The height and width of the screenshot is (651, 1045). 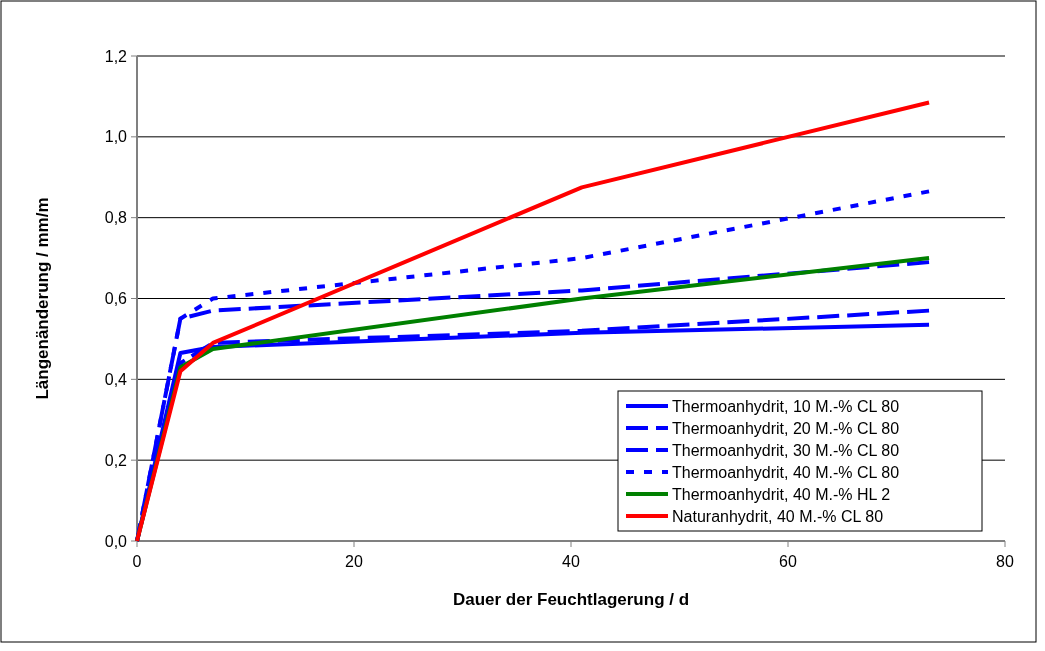 I want to click on legend-label: Thermoanhydrit, 40 M.-% CL 80, so click(x=786, y=472).